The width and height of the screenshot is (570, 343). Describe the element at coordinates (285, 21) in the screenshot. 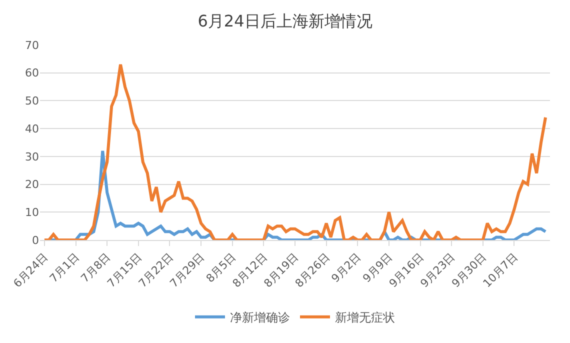

I see `chart-title: 6月24日后上海新增情况` at that location.